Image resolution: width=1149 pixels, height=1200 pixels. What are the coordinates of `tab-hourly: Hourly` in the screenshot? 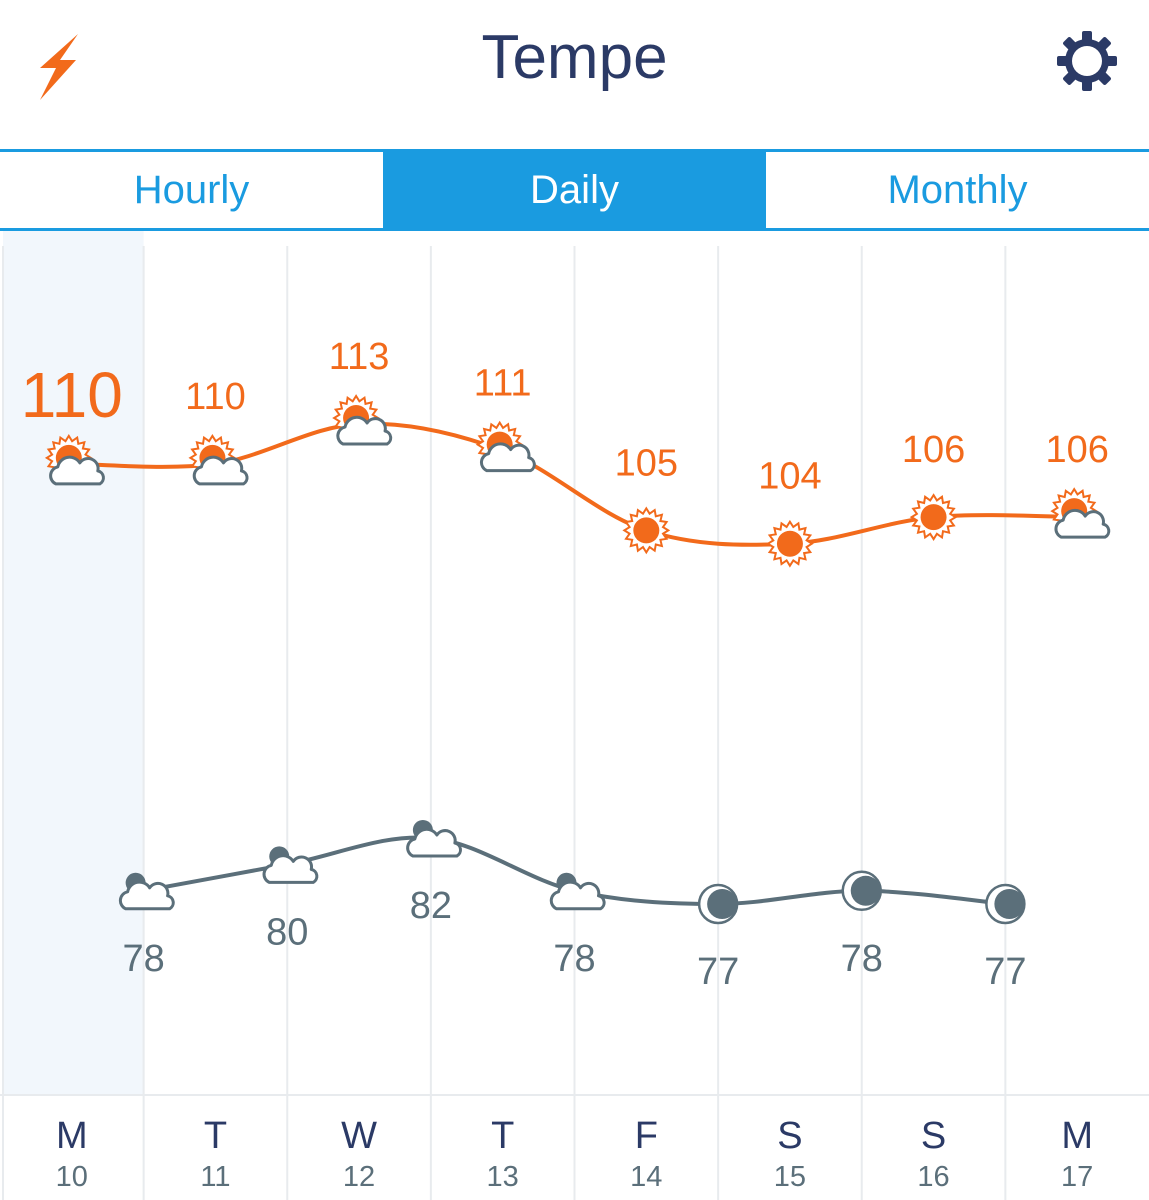 It's located at (191, 189).